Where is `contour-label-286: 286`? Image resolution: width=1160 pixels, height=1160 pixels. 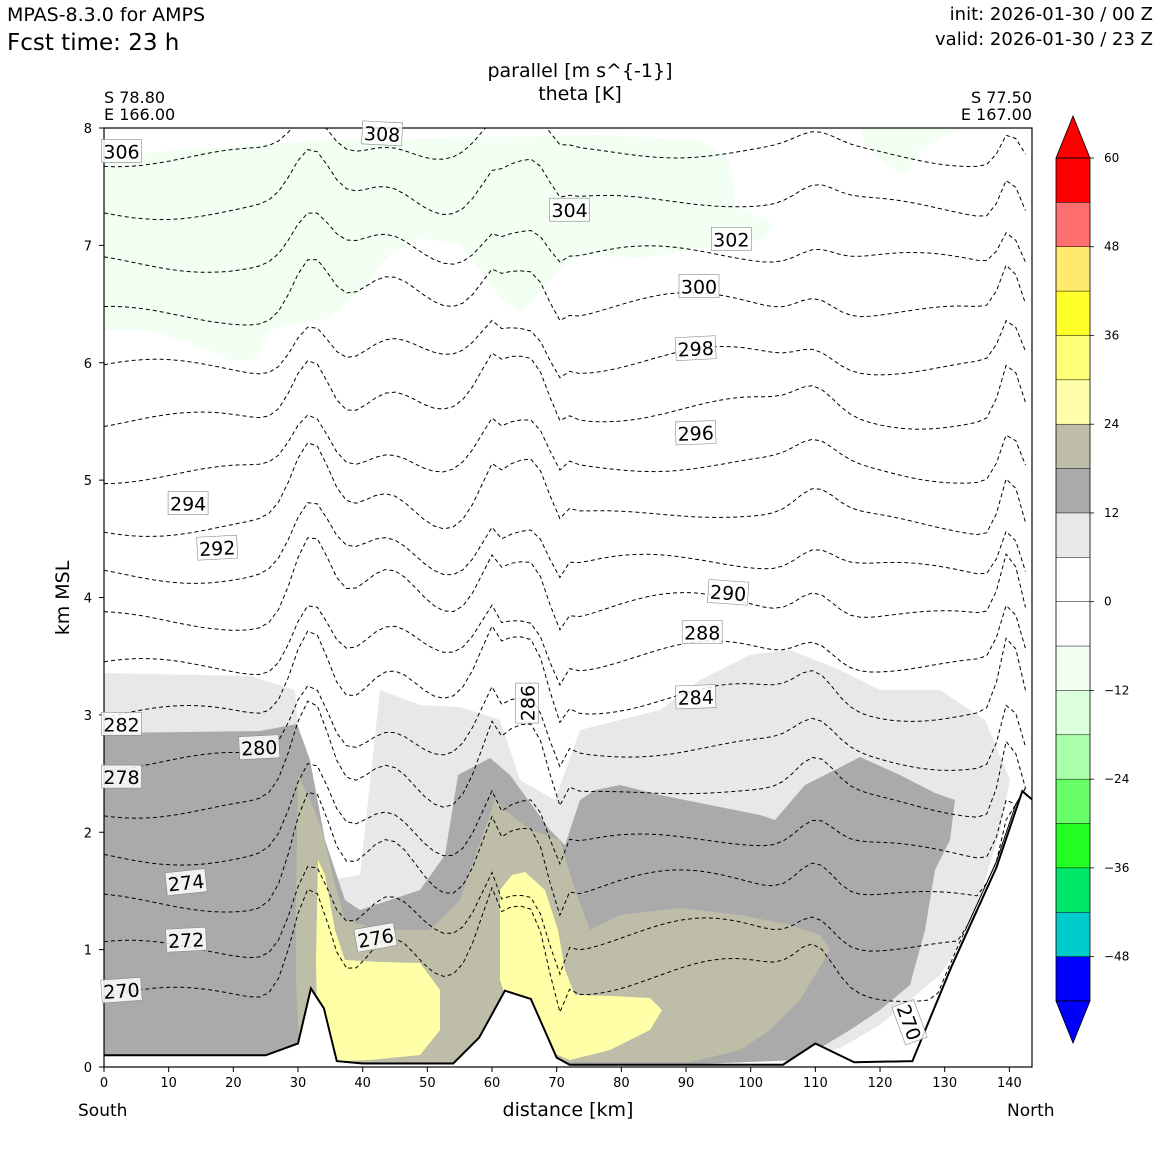
contour-label-286: 286 is located at coordinates (527, 703).